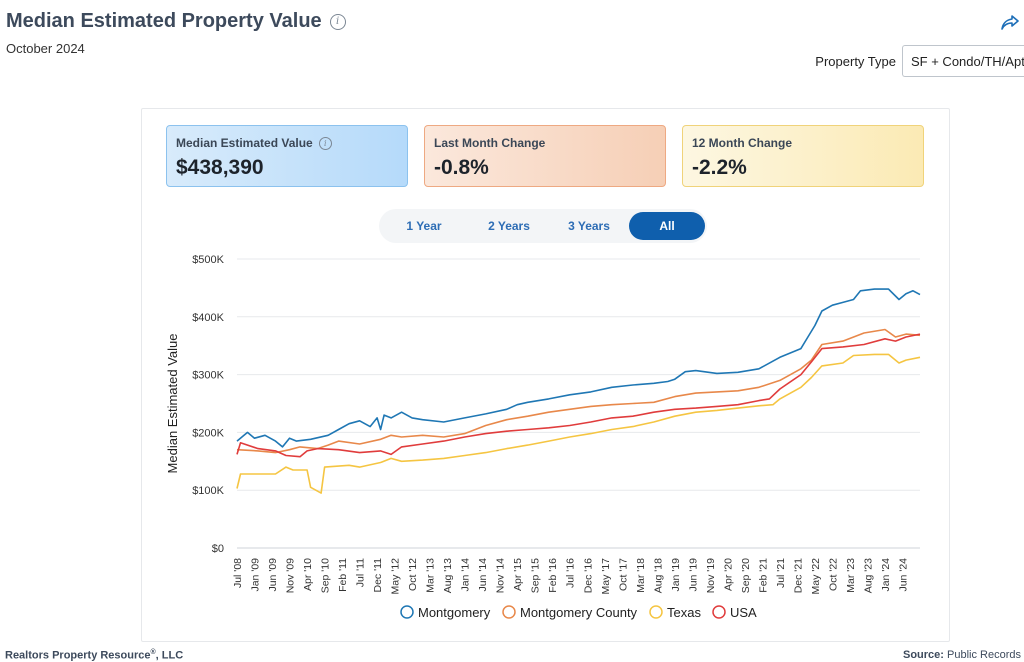 The image size is (1024, 662). What do you see at coordinates (578, 395) in the screenshot?
I see `series-line-usa` at bounding box center [578, 395].